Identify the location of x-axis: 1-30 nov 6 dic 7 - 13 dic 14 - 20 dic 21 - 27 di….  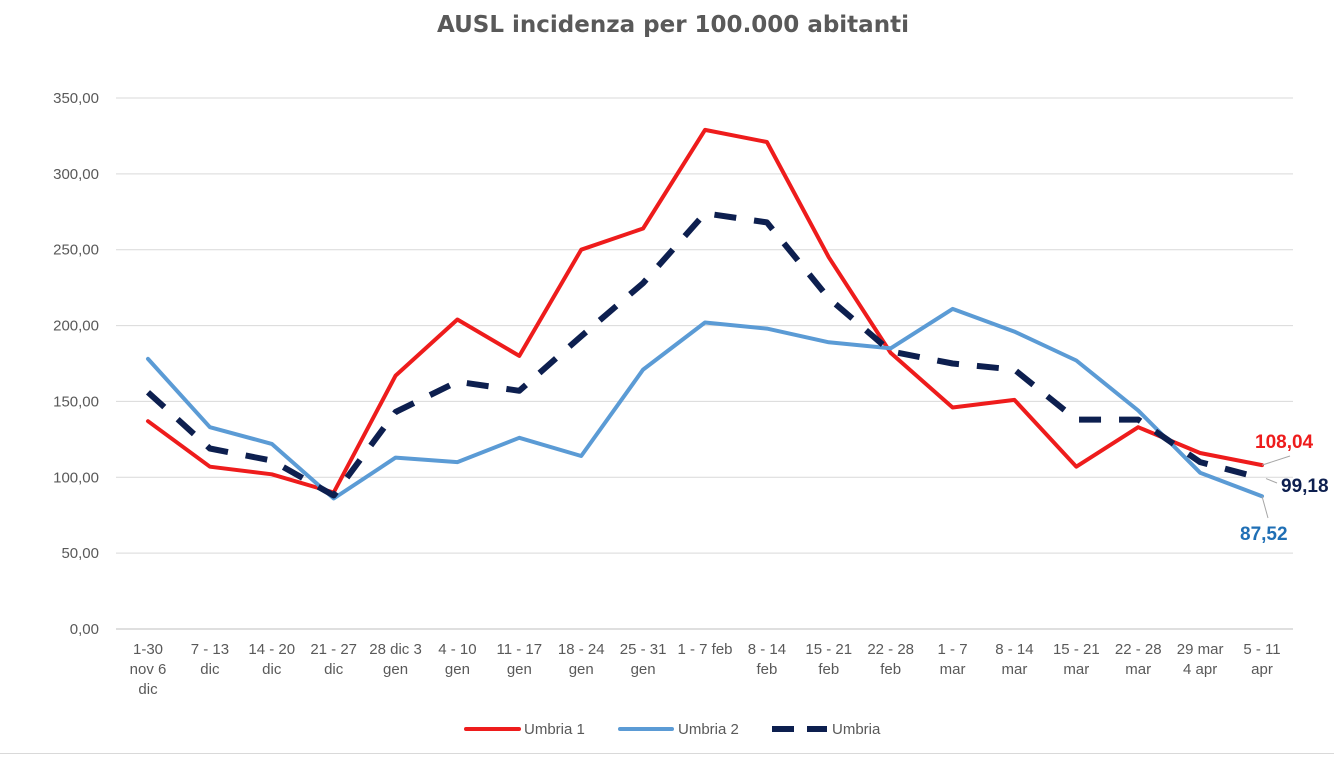
(705, 669).